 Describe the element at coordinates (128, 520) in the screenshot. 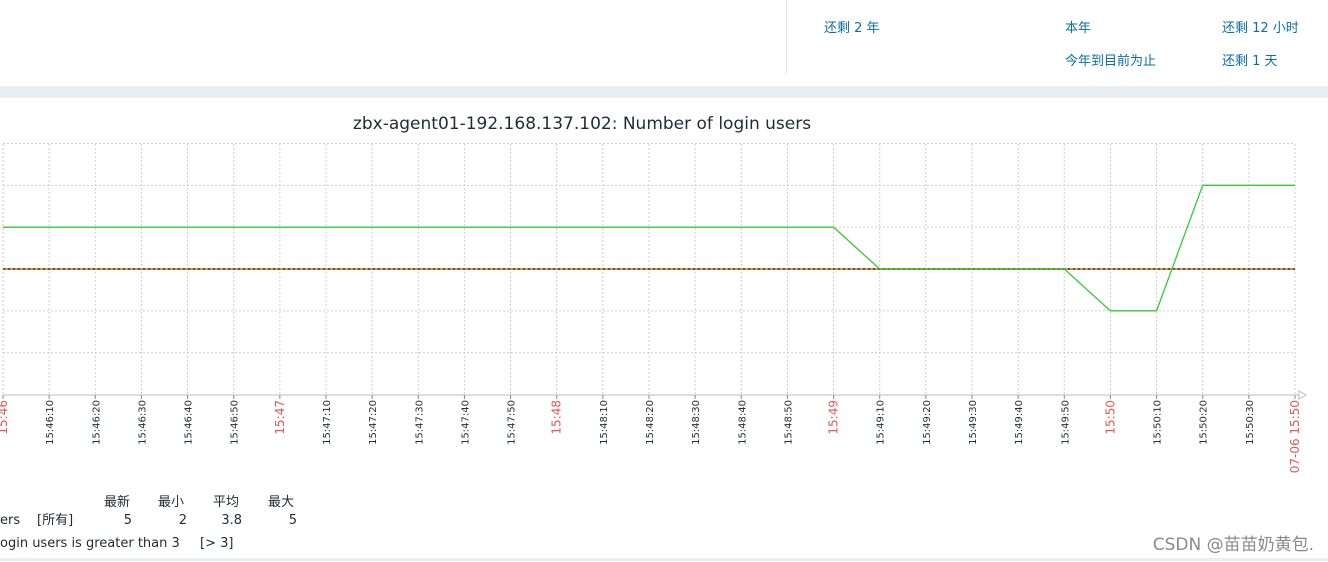

I see `legend-value-last: 5` at that location.